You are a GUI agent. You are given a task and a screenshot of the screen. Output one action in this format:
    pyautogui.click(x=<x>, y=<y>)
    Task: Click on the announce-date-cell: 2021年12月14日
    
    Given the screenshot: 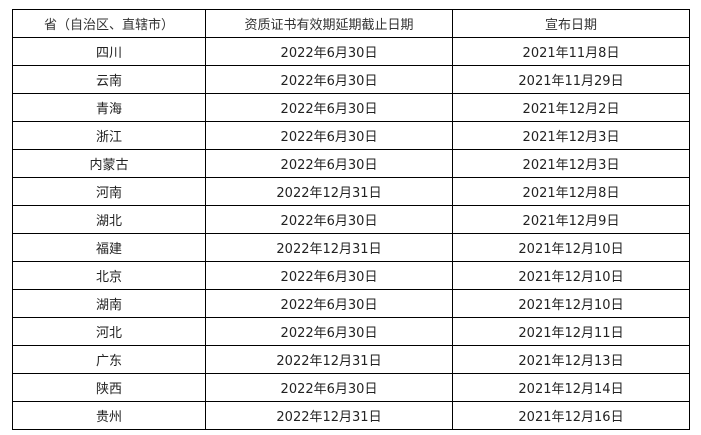 What is the action you would take?
    pyautogui.click(x=571, y=387)
    